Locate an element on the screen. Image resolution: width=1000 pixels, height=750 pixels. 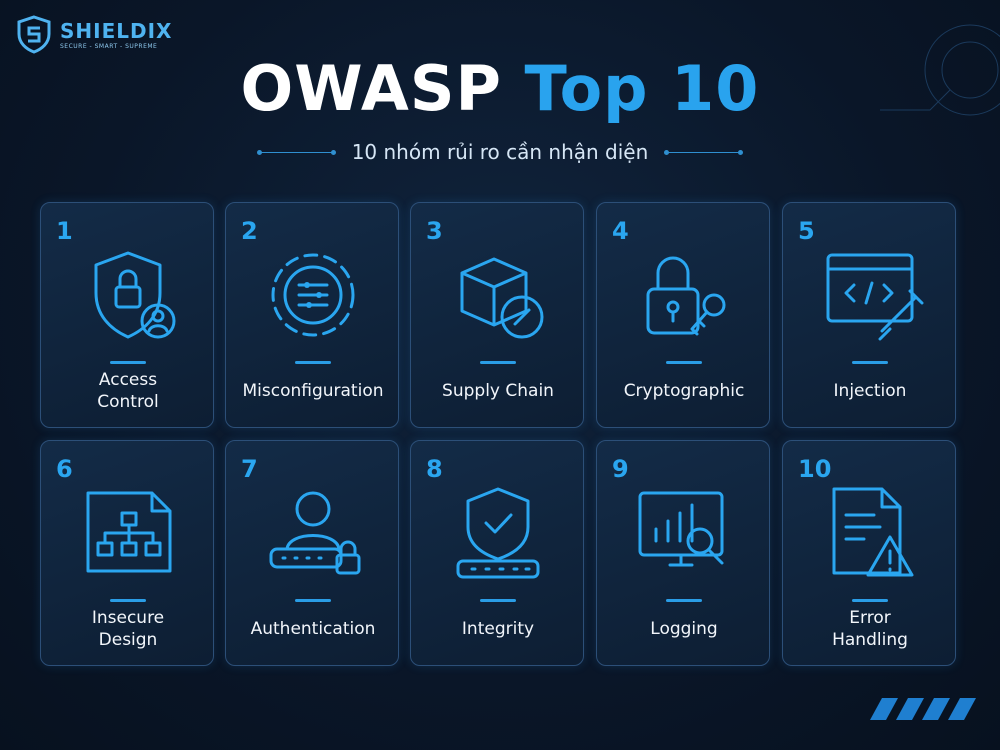
card-number: 3 is located at coordinates (434, 231).